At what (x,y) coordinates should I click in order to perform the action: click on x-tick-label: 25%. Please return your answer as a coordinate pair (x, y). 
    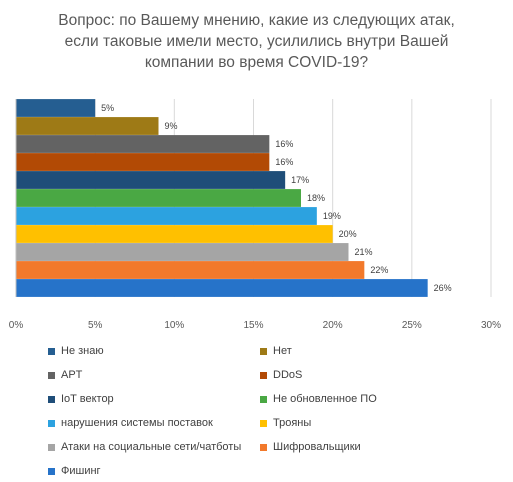
    Looking at the image, I should click on (412, 325).